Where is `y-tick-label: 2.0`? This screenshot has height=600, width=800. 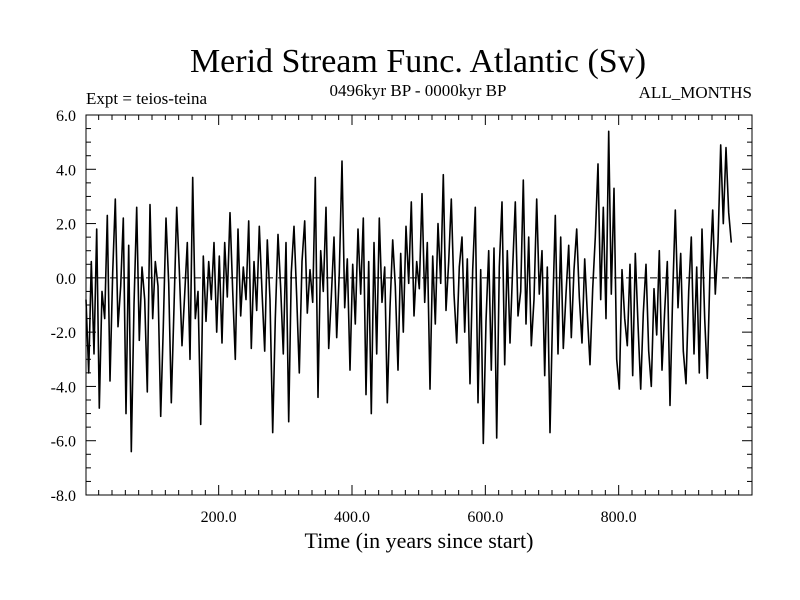
y-tick-label: 2.0 is located at coordinates (66, 225).